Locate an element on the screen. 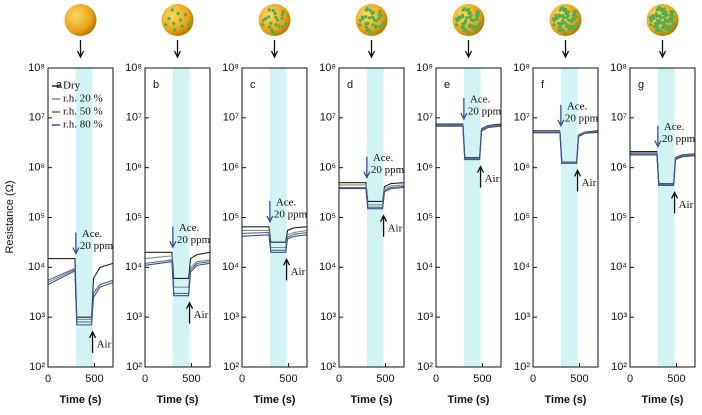  plot-frame is located at coordinates (662, 217).